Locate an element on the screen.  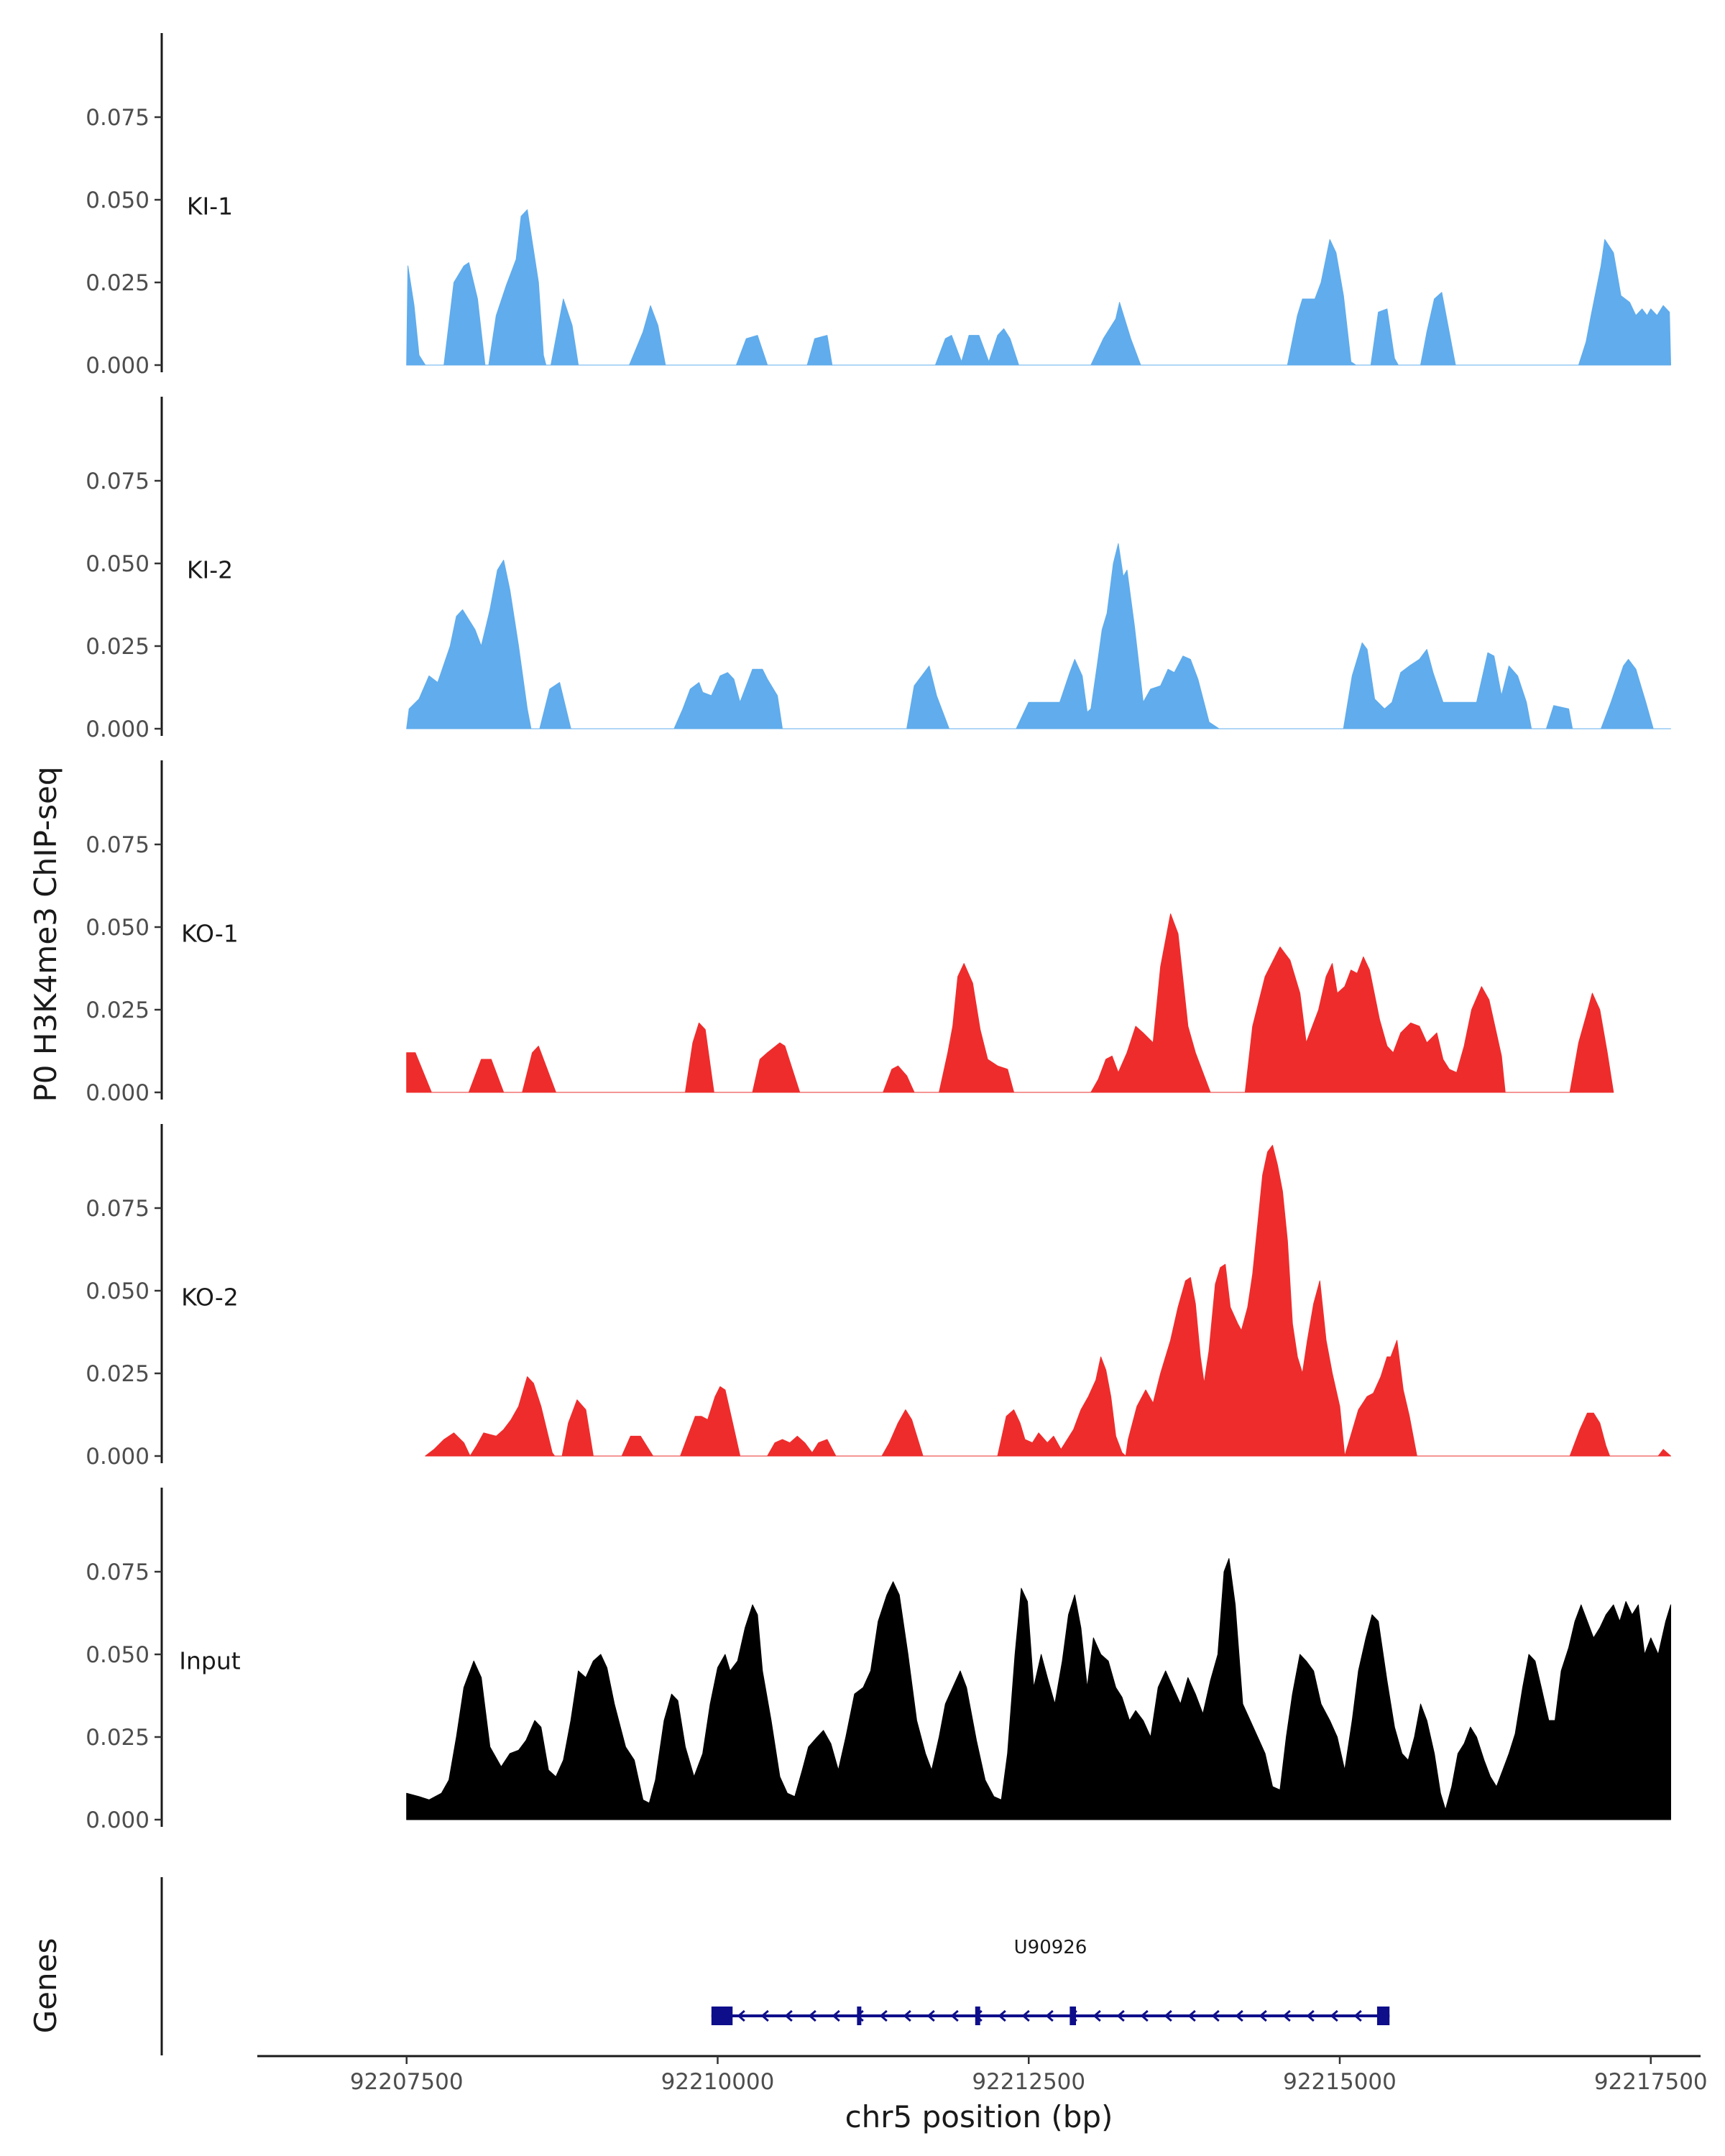
track-ko-1-y-tick-label: 0.025 is located at coordinates (118, 1011).